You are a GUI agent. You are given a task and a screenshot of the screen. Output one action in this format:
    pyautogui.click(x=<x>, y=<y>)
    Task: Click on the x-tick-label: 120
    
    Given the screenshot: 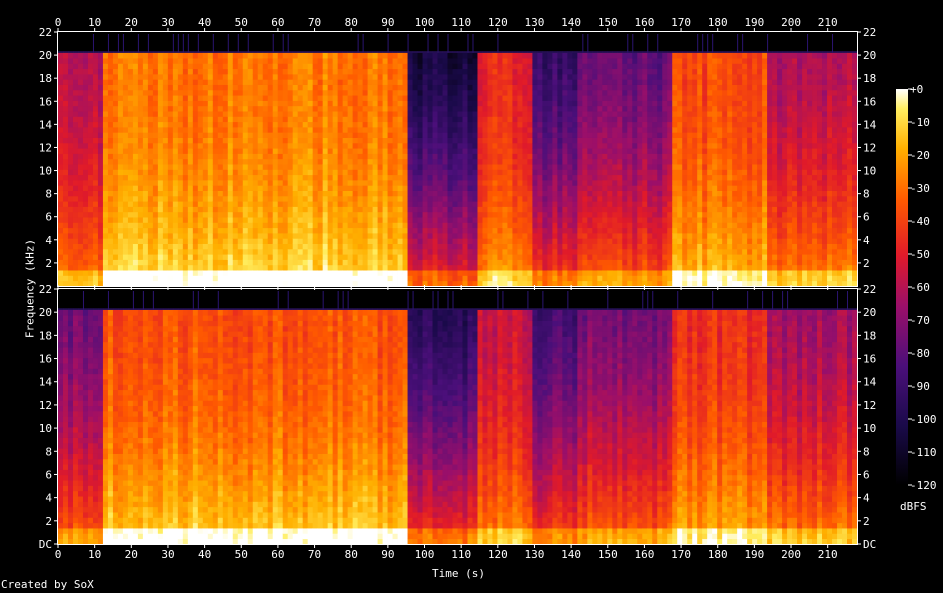 What is the action you would take?
    pyautogui.click(x=498, y=554)
    